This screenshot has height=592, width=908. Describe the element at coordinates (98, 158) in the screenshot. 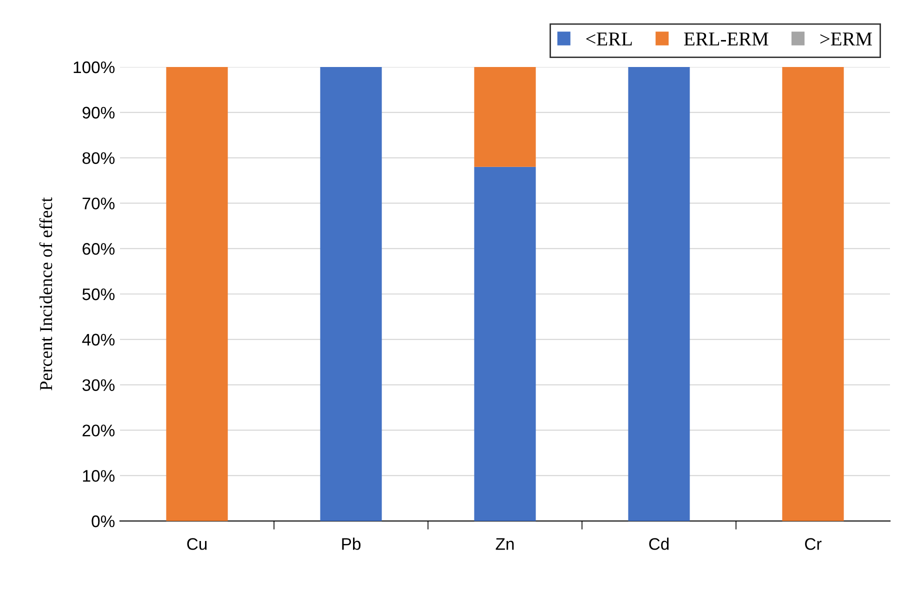

I see `y-tick-label: 80%` at that location.